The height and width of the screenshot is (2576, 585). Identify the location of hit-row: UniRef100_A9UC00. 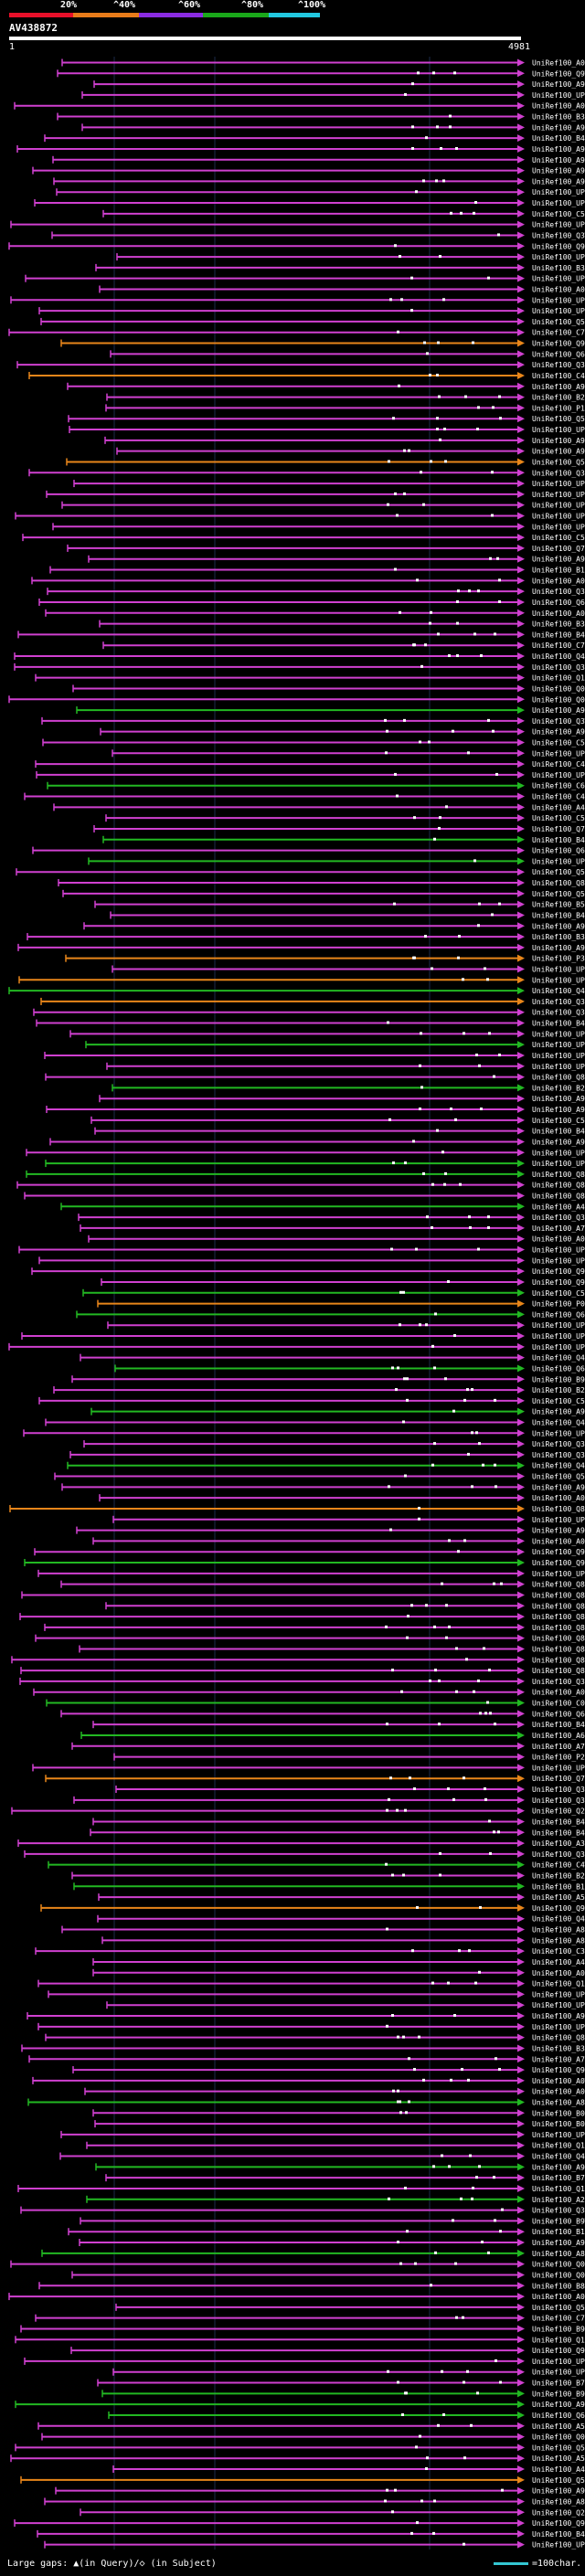
(326, 386).